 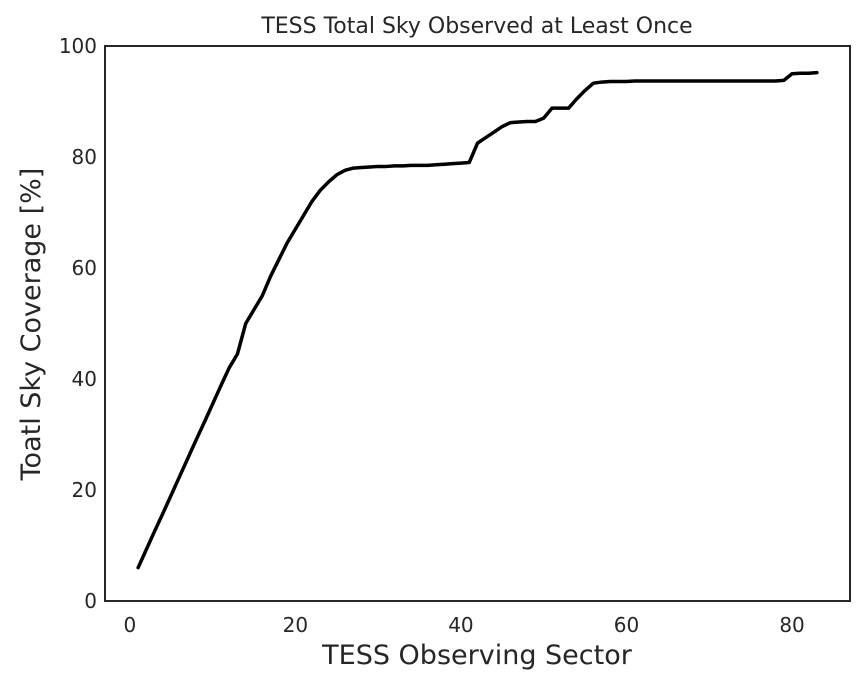 I want to click on y-axis-label: Toatl Sky Coverage [%], so click(x=31, y=325).